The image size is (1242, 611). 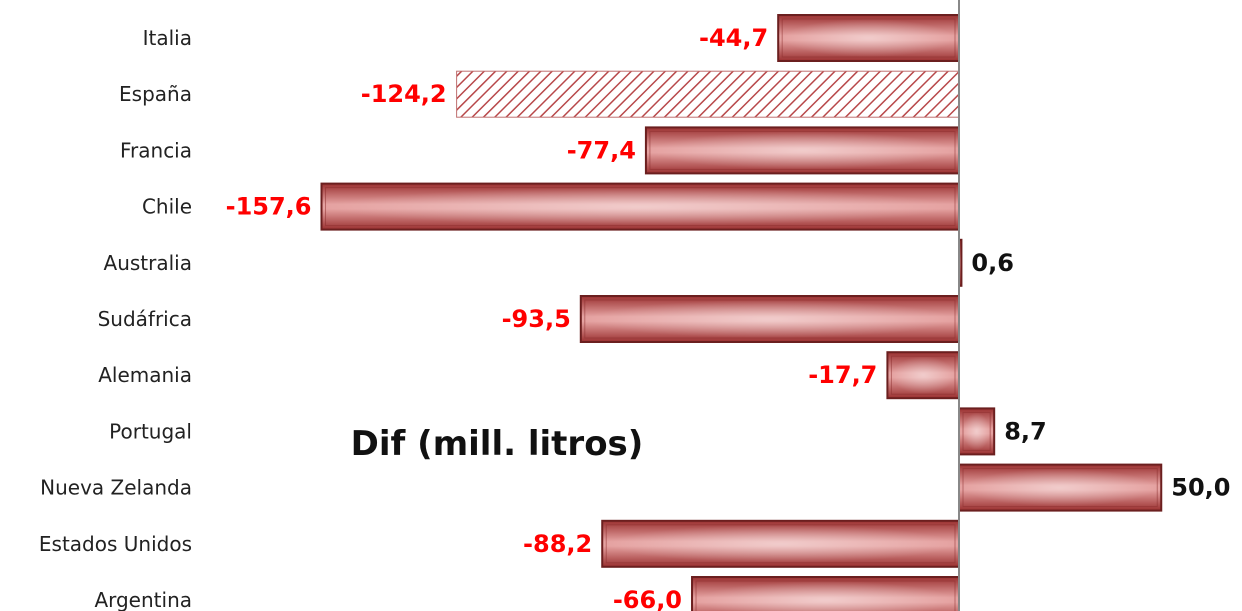 I want to click on bar-estados-unidos-highlight, so click(x=780, y=544).